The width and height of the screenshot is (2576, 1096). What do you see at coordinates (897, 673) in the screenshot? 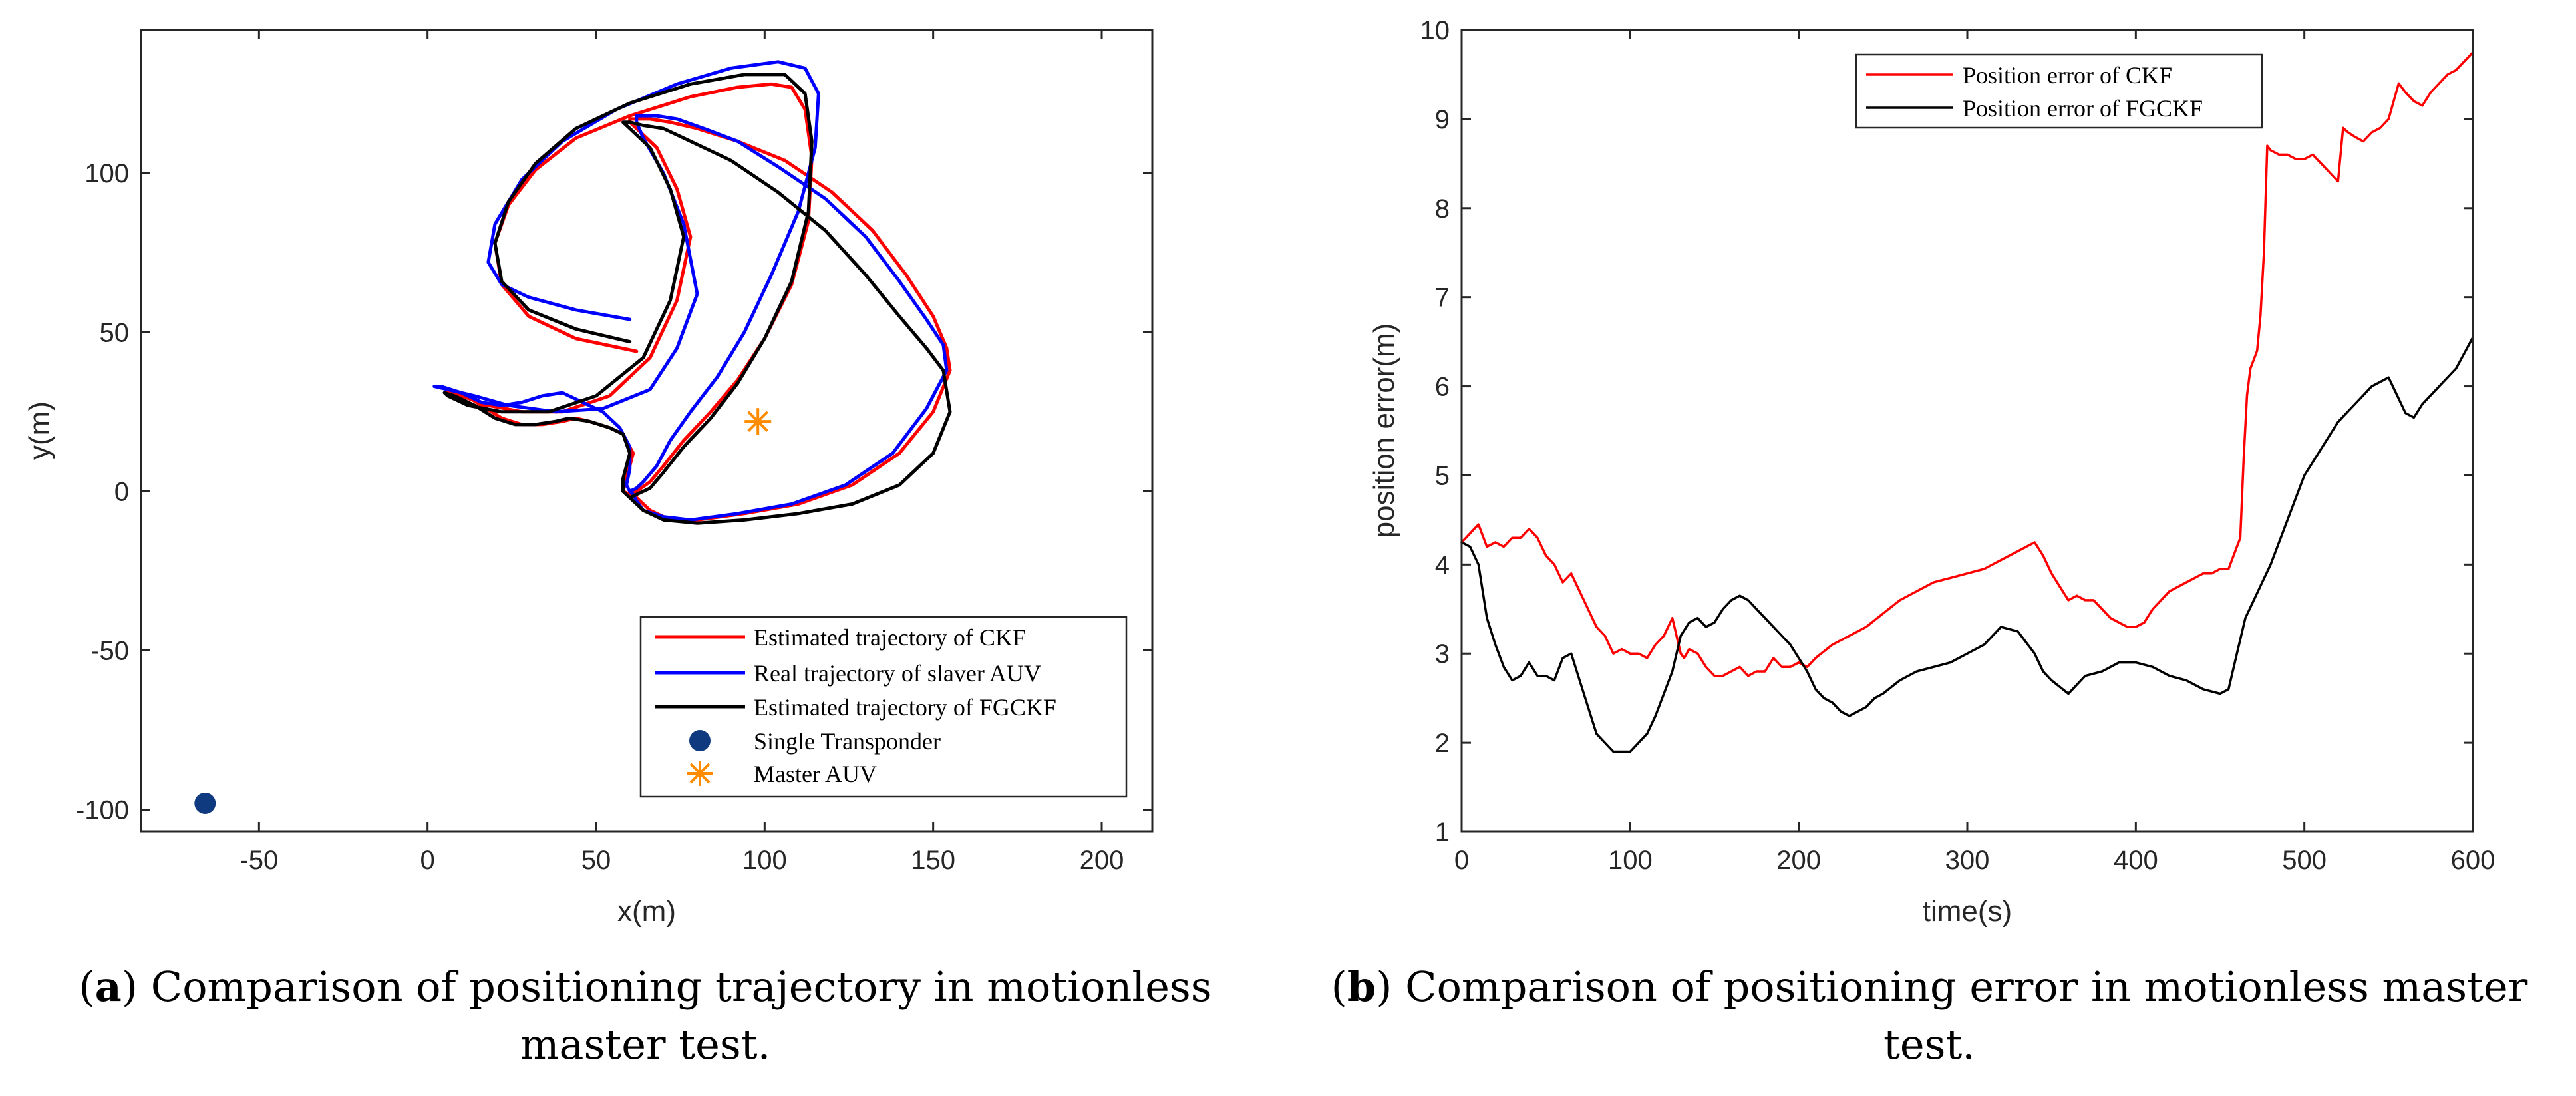
I see `legend-real-label: Real trajectory of slaver AUV` at bounding box center [897, 673].